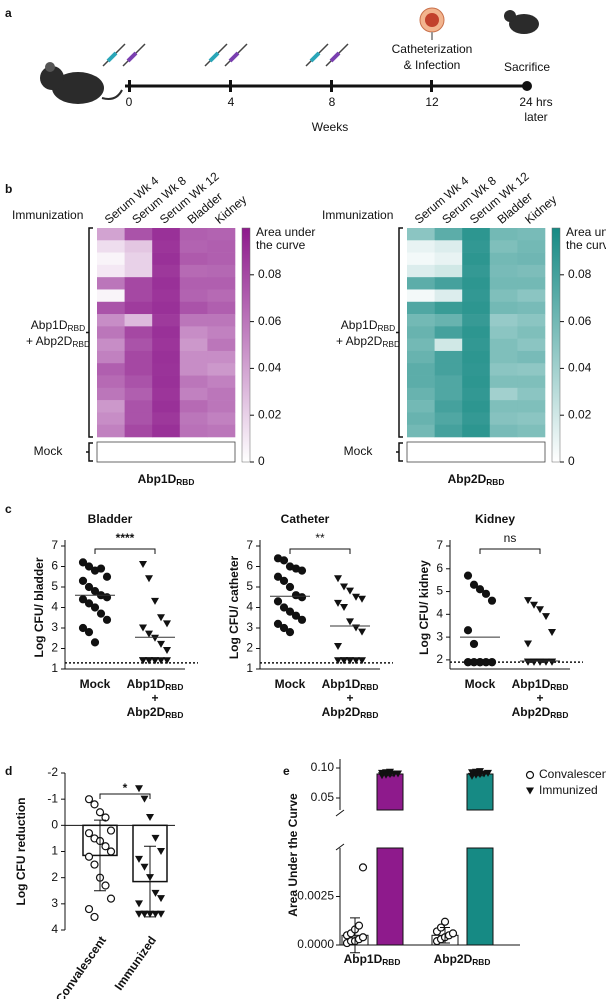 Image resolution: width=606 pixels, height=999 pixels. Describe the element at coordinates (246, 345) in the screenshot. I see `colorbar` at that location.